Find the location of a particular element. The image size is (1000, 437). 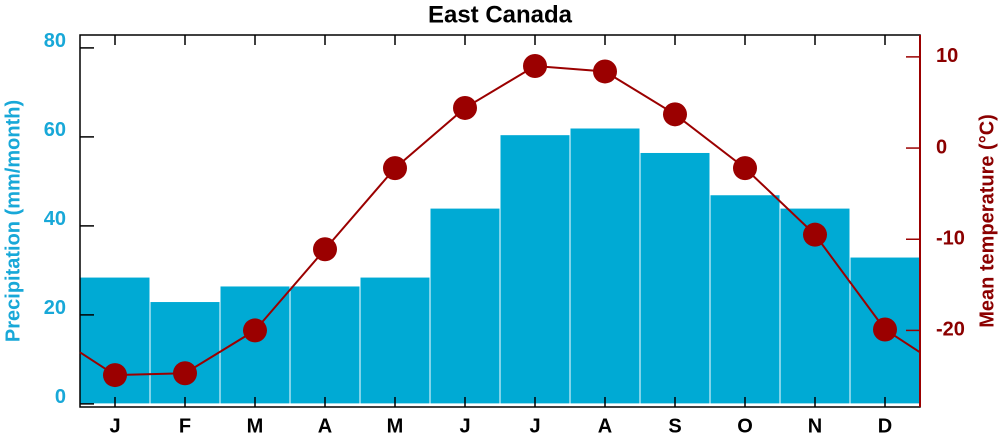

y-tick-label: 40 is located at coordinates (55, 219).